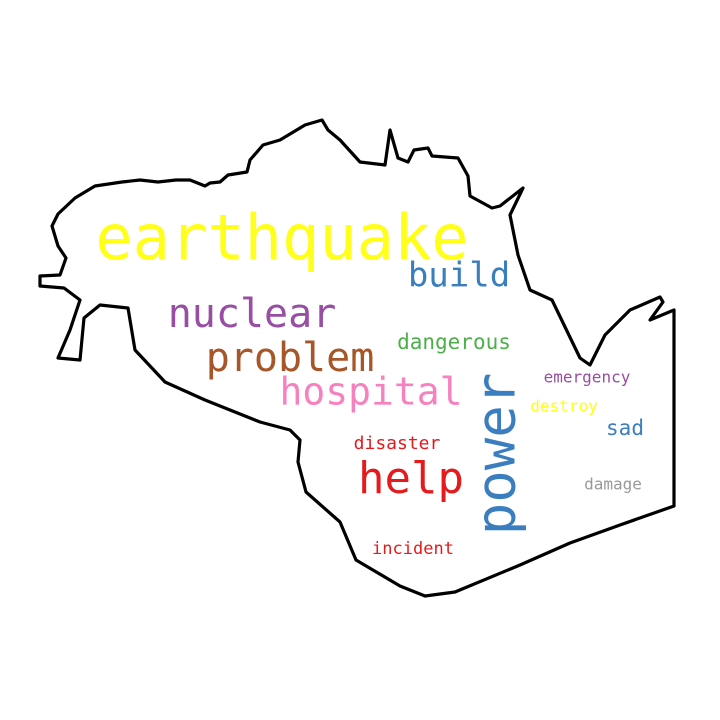 Image resolution: width=720 pixels, height=720 pixels. What do you see at coordinates (281, 237) in the screenshot?
I see `word-earthquake: earthquake` at bounding box center [281, 237].